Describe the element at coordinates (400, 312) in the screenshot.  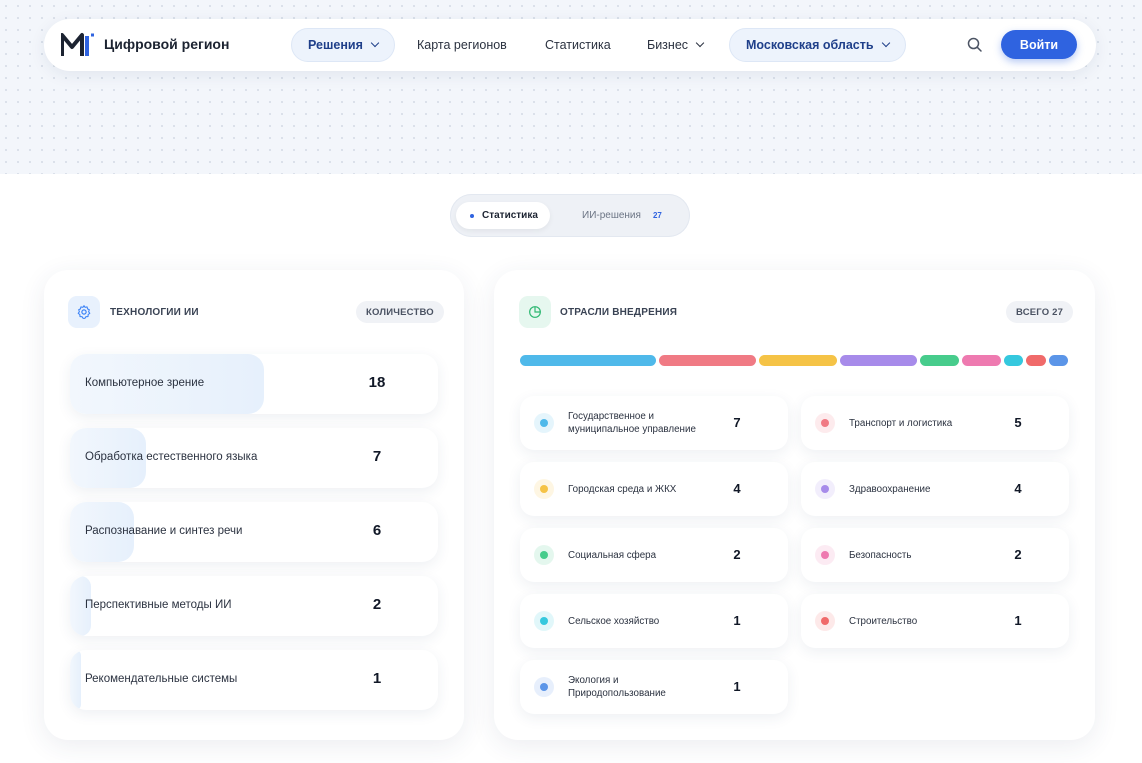
I see `quantity-badge: КОЛИЧЕСТВО` at that location.